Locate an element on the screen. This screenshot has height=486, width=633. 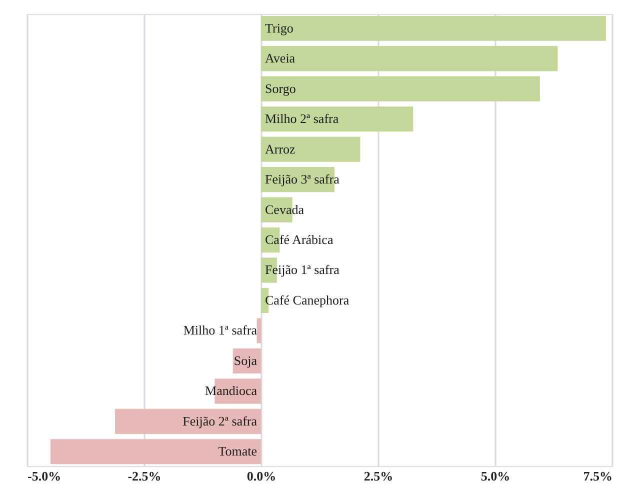
x-tick-label: 2.5% is located at coordinates (379, 476).